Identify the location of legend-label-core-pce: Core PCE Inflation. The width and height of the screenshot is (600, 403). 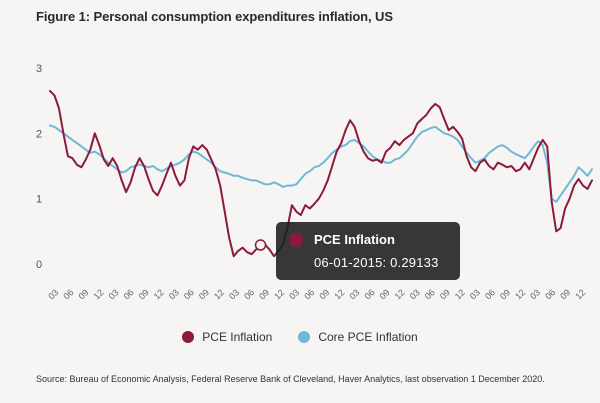
(368, 337).